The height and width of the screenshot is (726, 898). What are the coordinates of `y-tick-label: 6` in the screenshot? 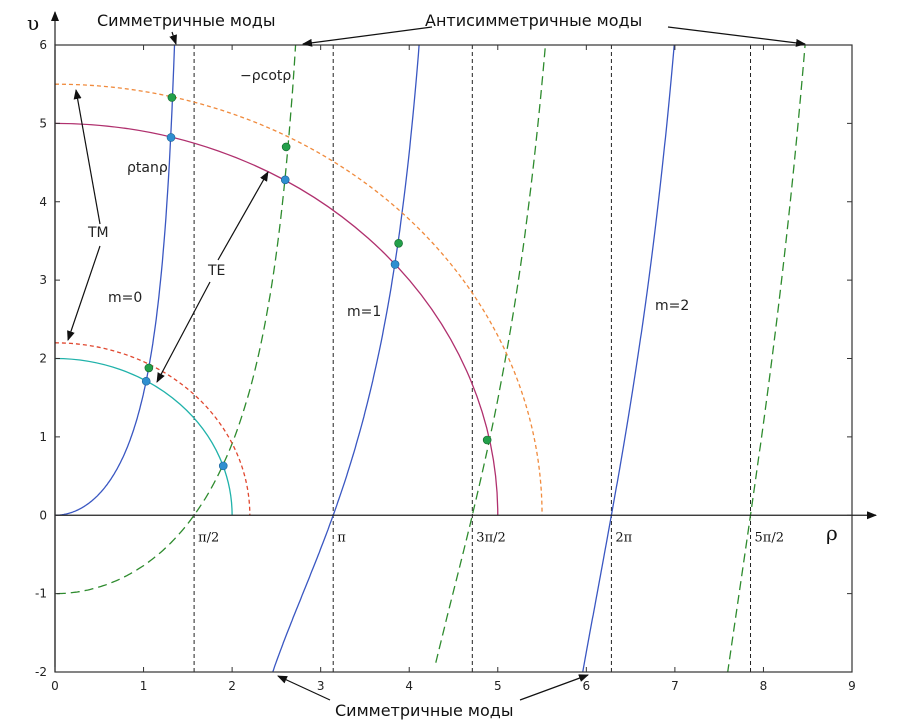 It's located at (43, 45).